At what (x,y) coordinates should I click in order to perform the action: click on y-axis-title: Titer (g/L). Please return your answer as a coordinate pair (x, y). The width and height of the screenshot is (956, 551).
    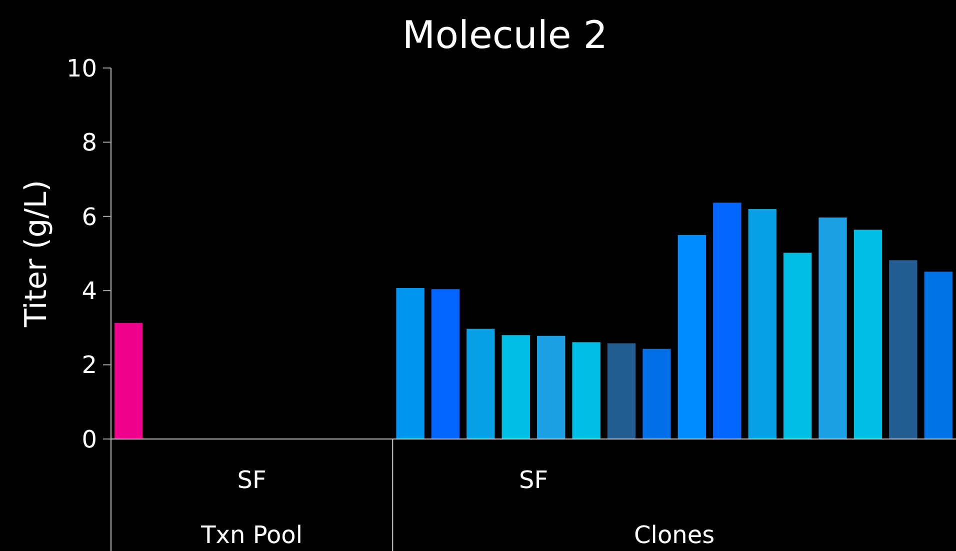
    Looking at the image, I should click on (36, 254).